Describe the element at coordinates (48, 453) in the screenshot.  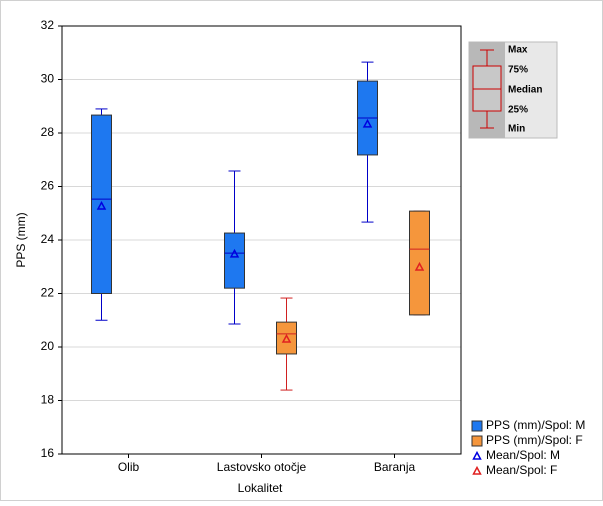
I see `y-tick-label: 16` at that location.